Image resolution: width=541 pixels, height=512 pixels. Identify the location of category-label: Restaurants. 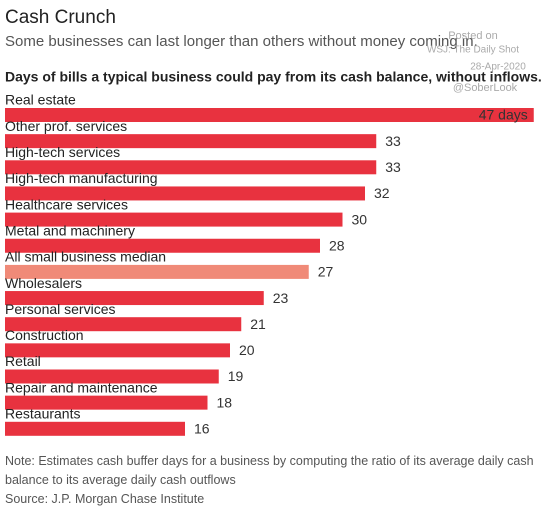
(42, 414).